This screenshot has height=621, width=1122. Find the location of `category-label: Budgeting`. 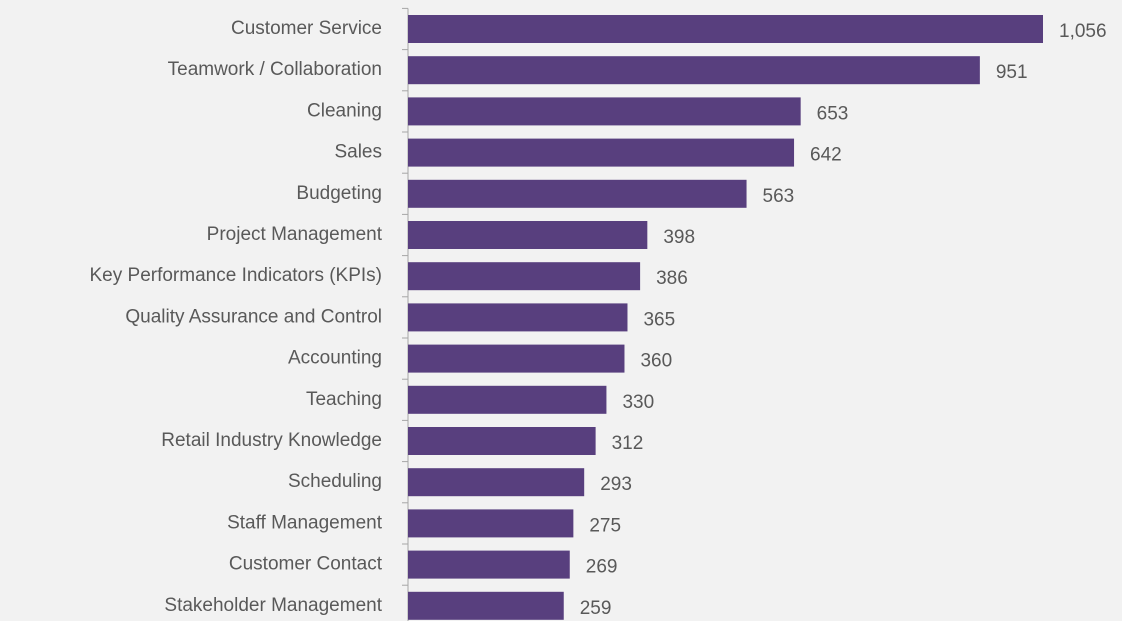

category-label: Budgeting is located at coordinates (339, 193).